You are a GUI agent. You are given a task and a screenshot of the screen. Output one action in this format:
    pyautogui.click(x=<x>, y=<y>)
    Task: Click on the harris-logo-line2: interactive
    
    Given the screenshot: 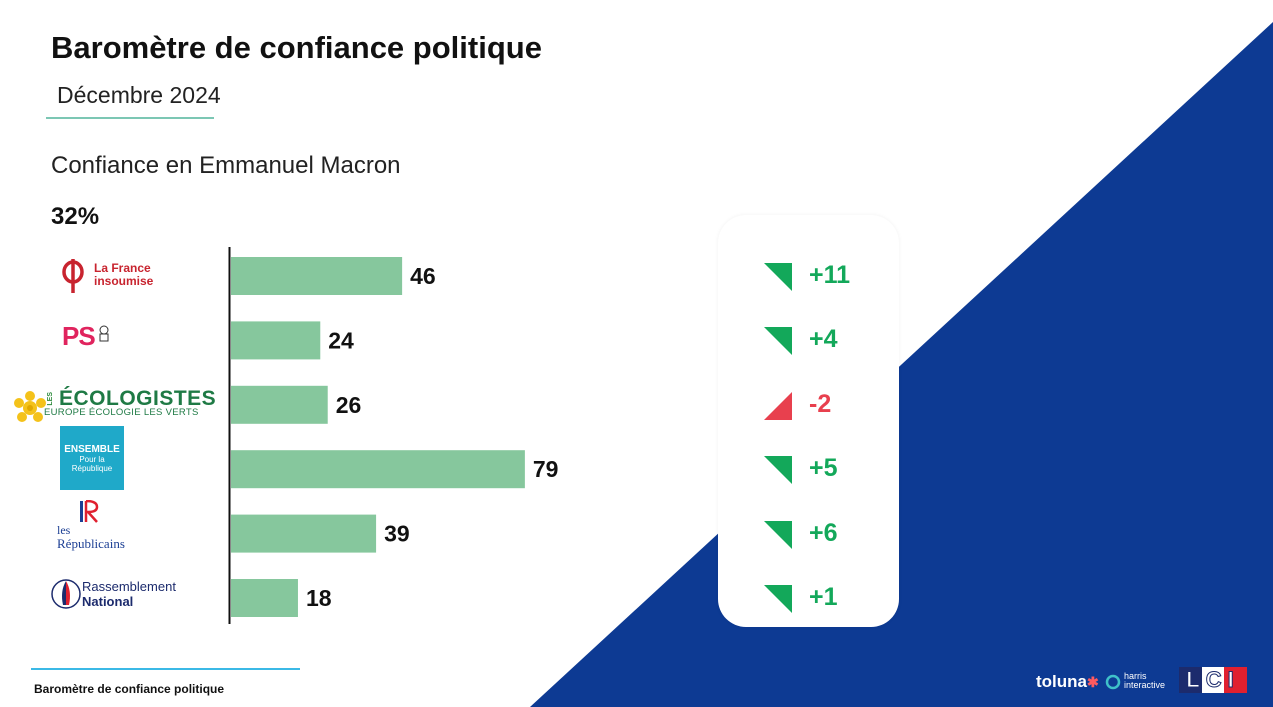 What is the action you would take?
    pyautogui.click(x=1145, y=685)
    